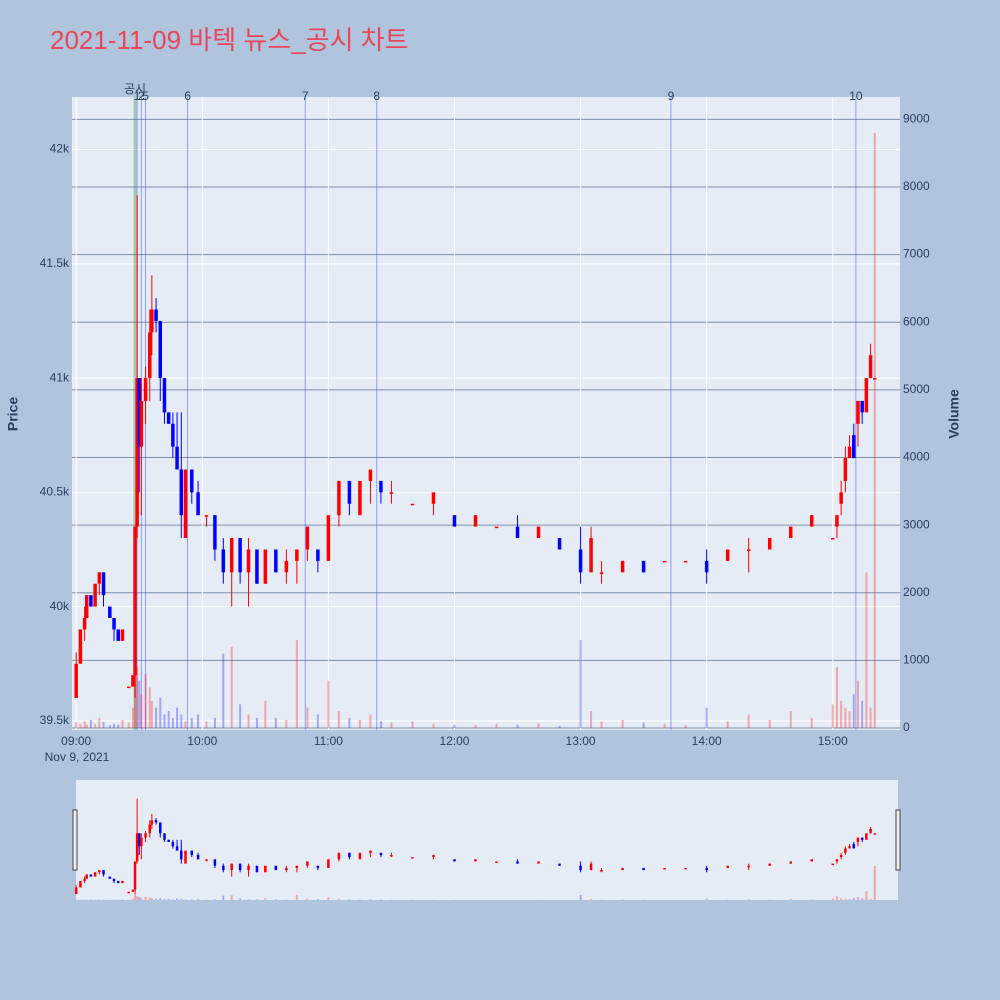 This screenshot has width=1000, height=1000. I want to click on x-tick-label: 13:00, so click(581, 741).